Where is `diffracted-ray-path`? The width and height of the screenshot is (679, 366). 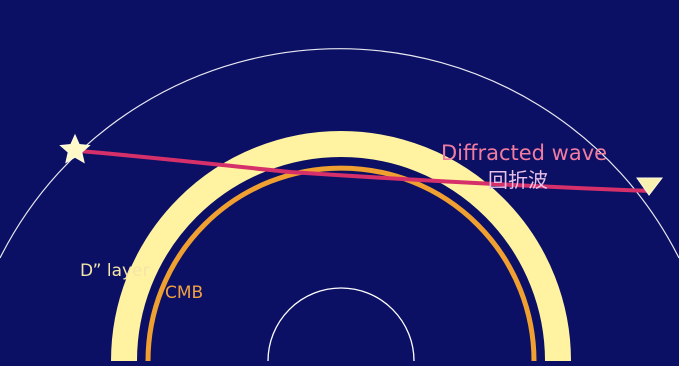
diffracted-ray-path is located at coordinates (365, 171).